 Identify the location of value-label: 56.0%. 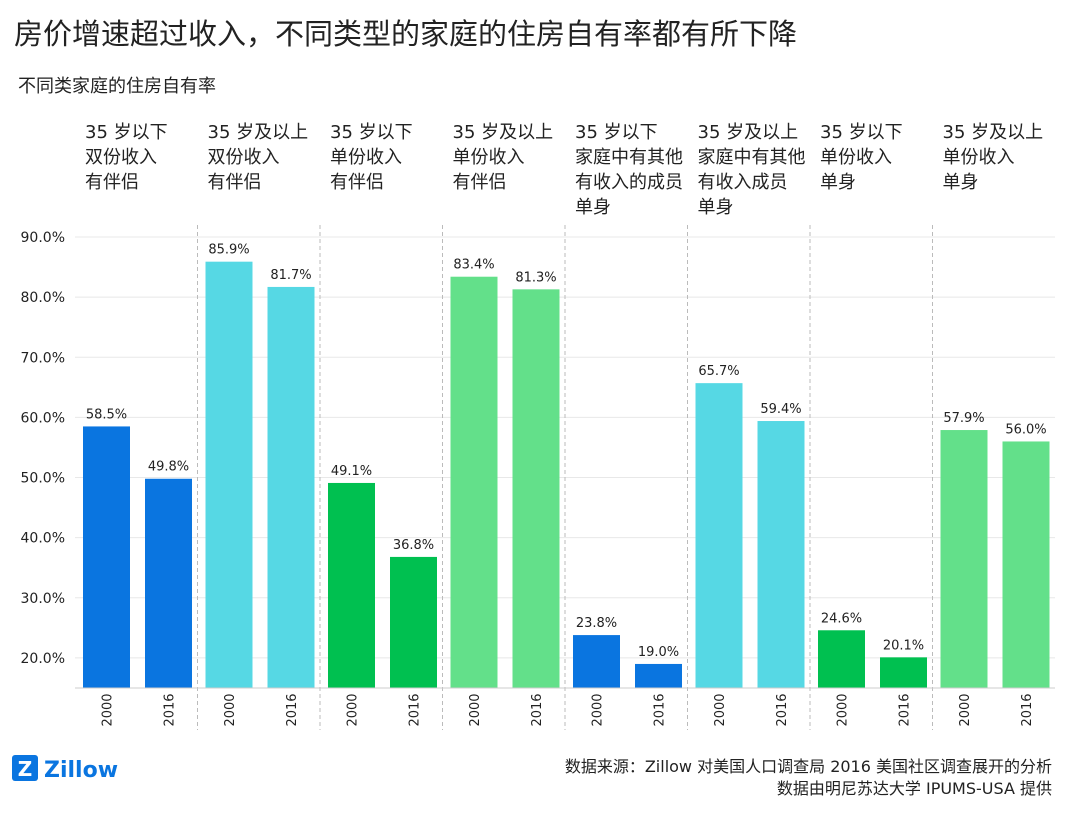
(1025, 429).